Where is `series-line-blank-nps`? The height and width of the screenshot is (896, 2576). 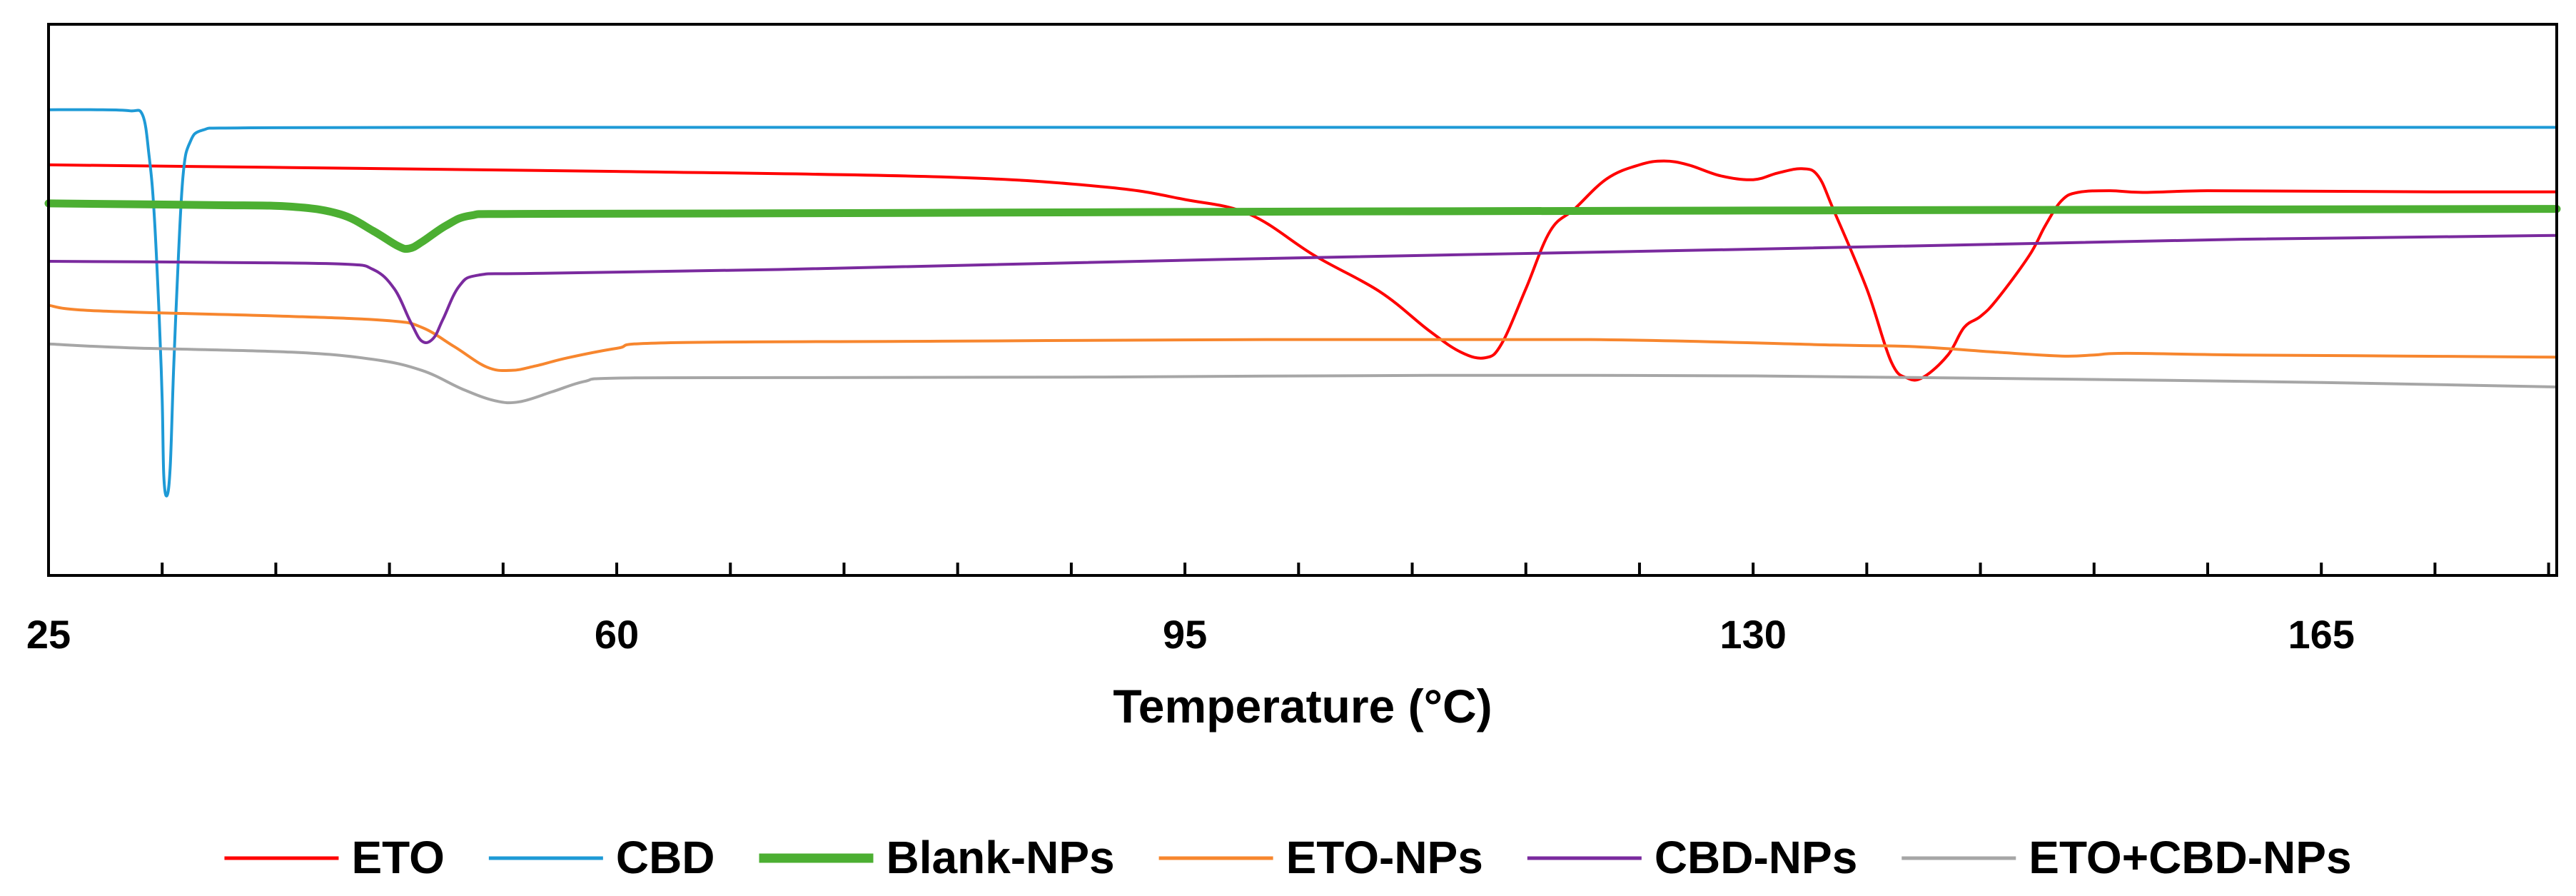
series-line-blank-nps is located at coordinates (1302, 226).